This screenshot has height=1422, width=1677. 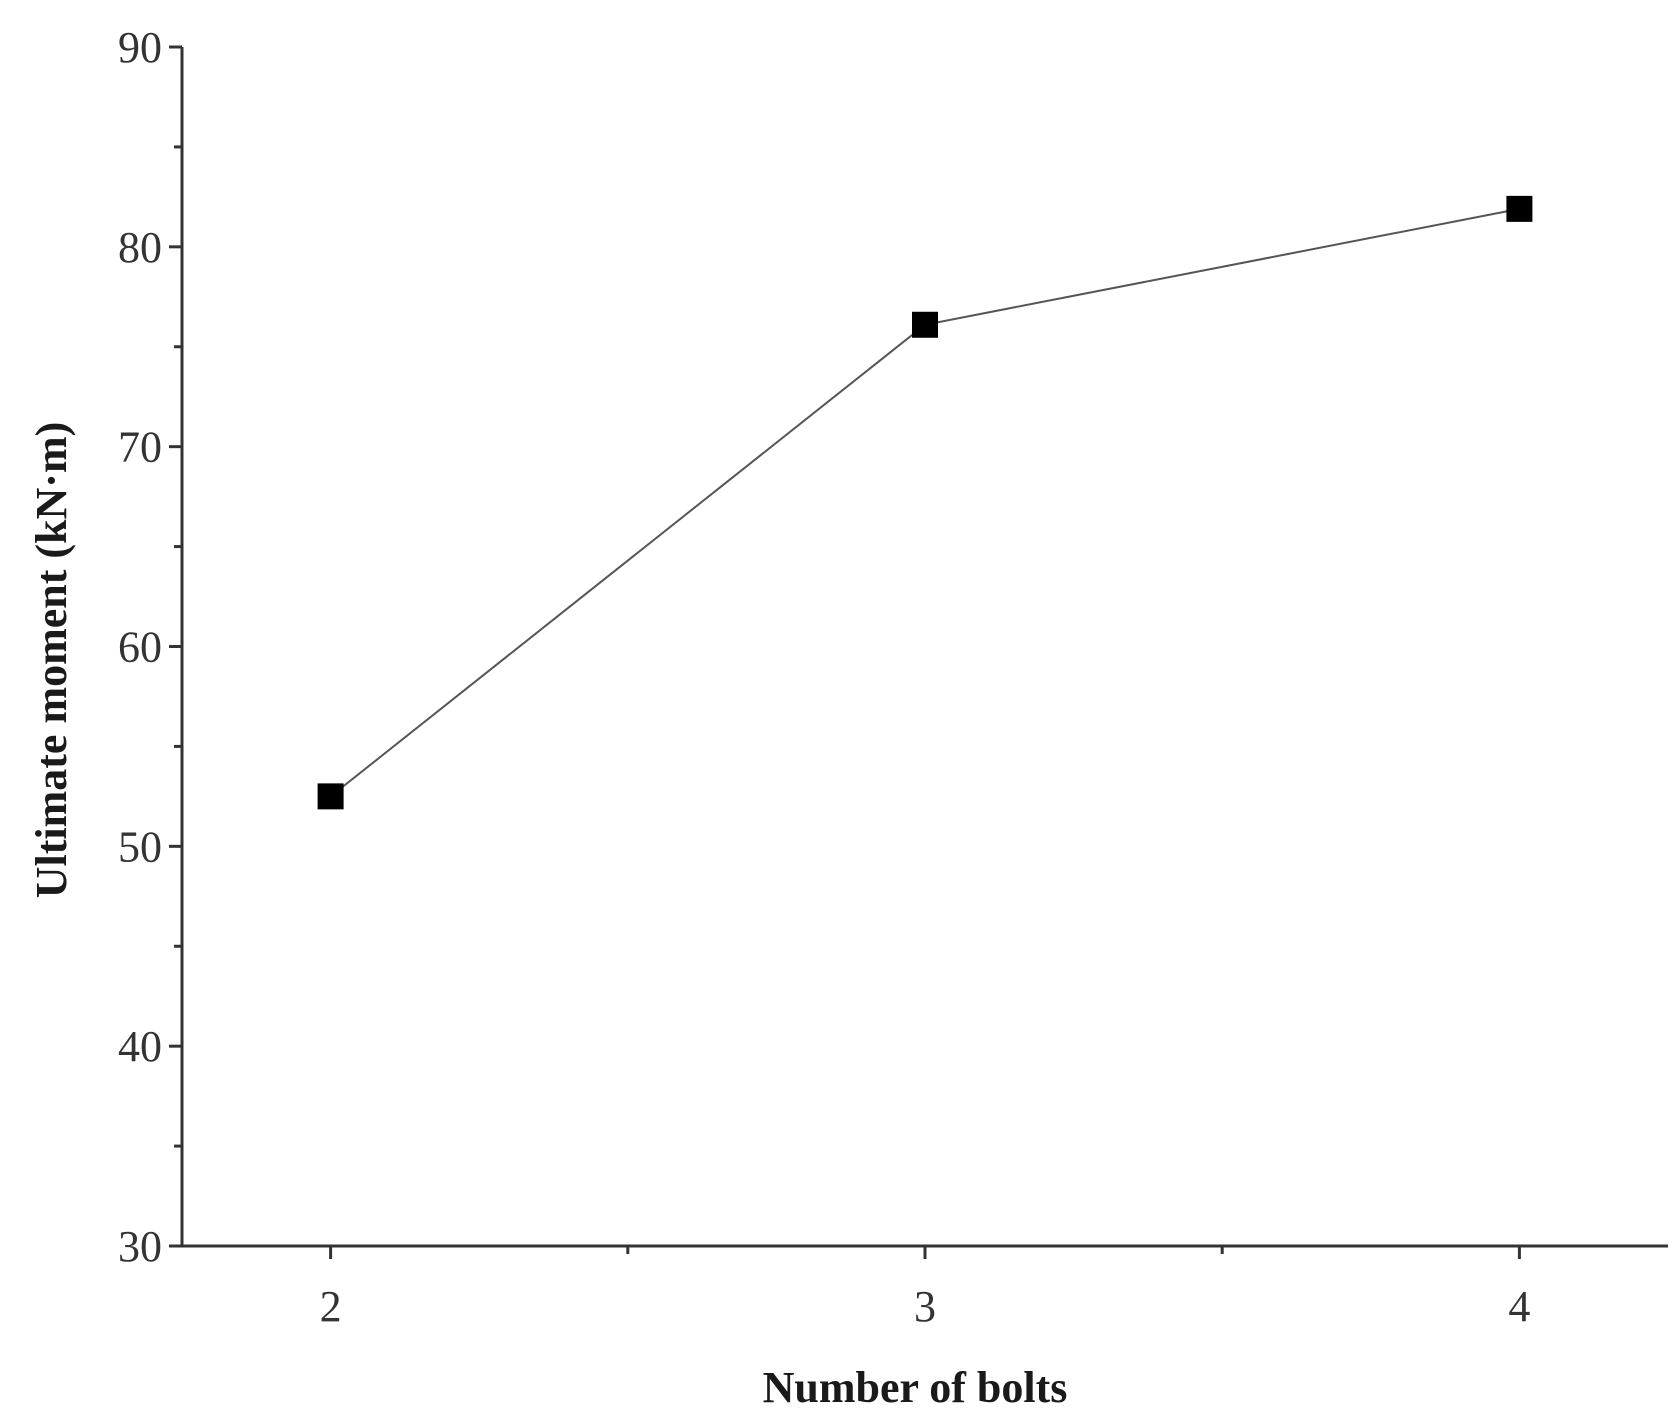 What do you see at coordinates (925, 1306) in the screenshot?
I see `x-tick-label: 3` at bounding box center [925, 1306].